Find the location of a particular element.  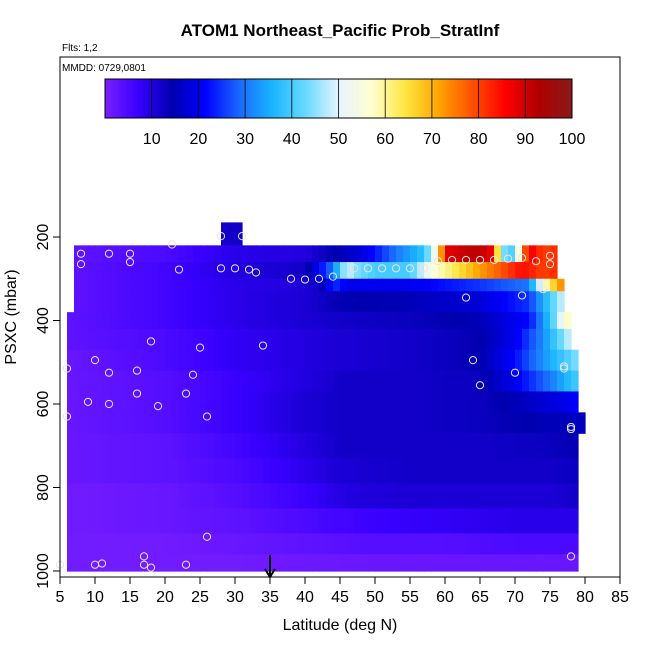

x-tick-label: 55 is located at coordinates (410, 597).